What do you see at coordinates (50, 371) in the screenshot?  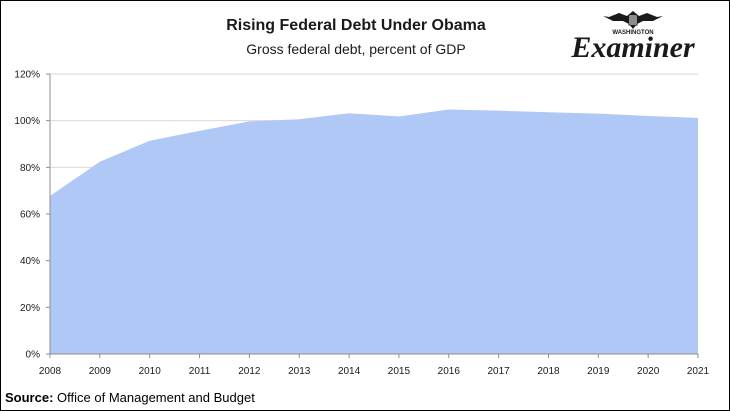 I see `x-tick-label: 2008` at bounding box center [50, 371].